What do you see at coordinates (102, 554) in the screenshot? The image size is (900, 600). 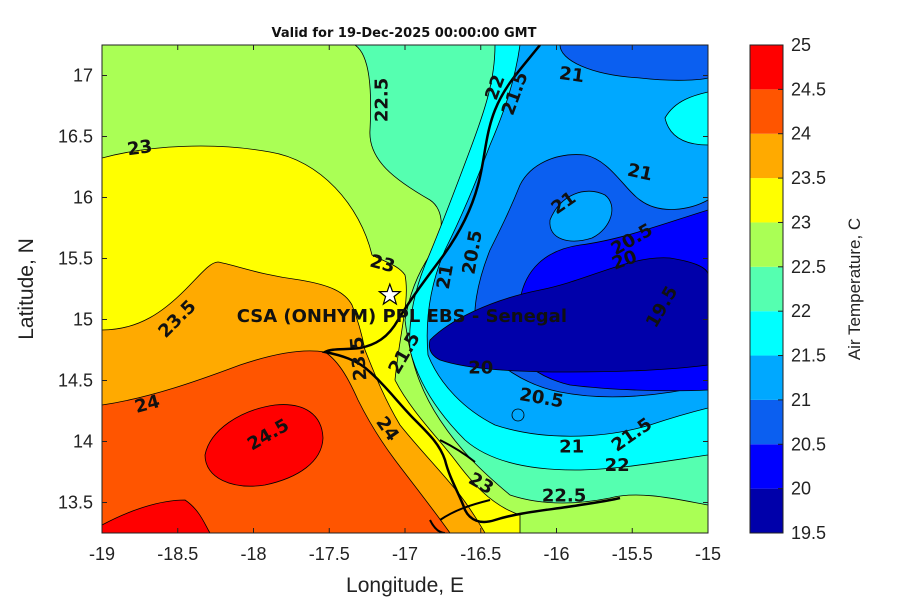 I see `x-tick-label: -19` at bounding box center [102, 554].